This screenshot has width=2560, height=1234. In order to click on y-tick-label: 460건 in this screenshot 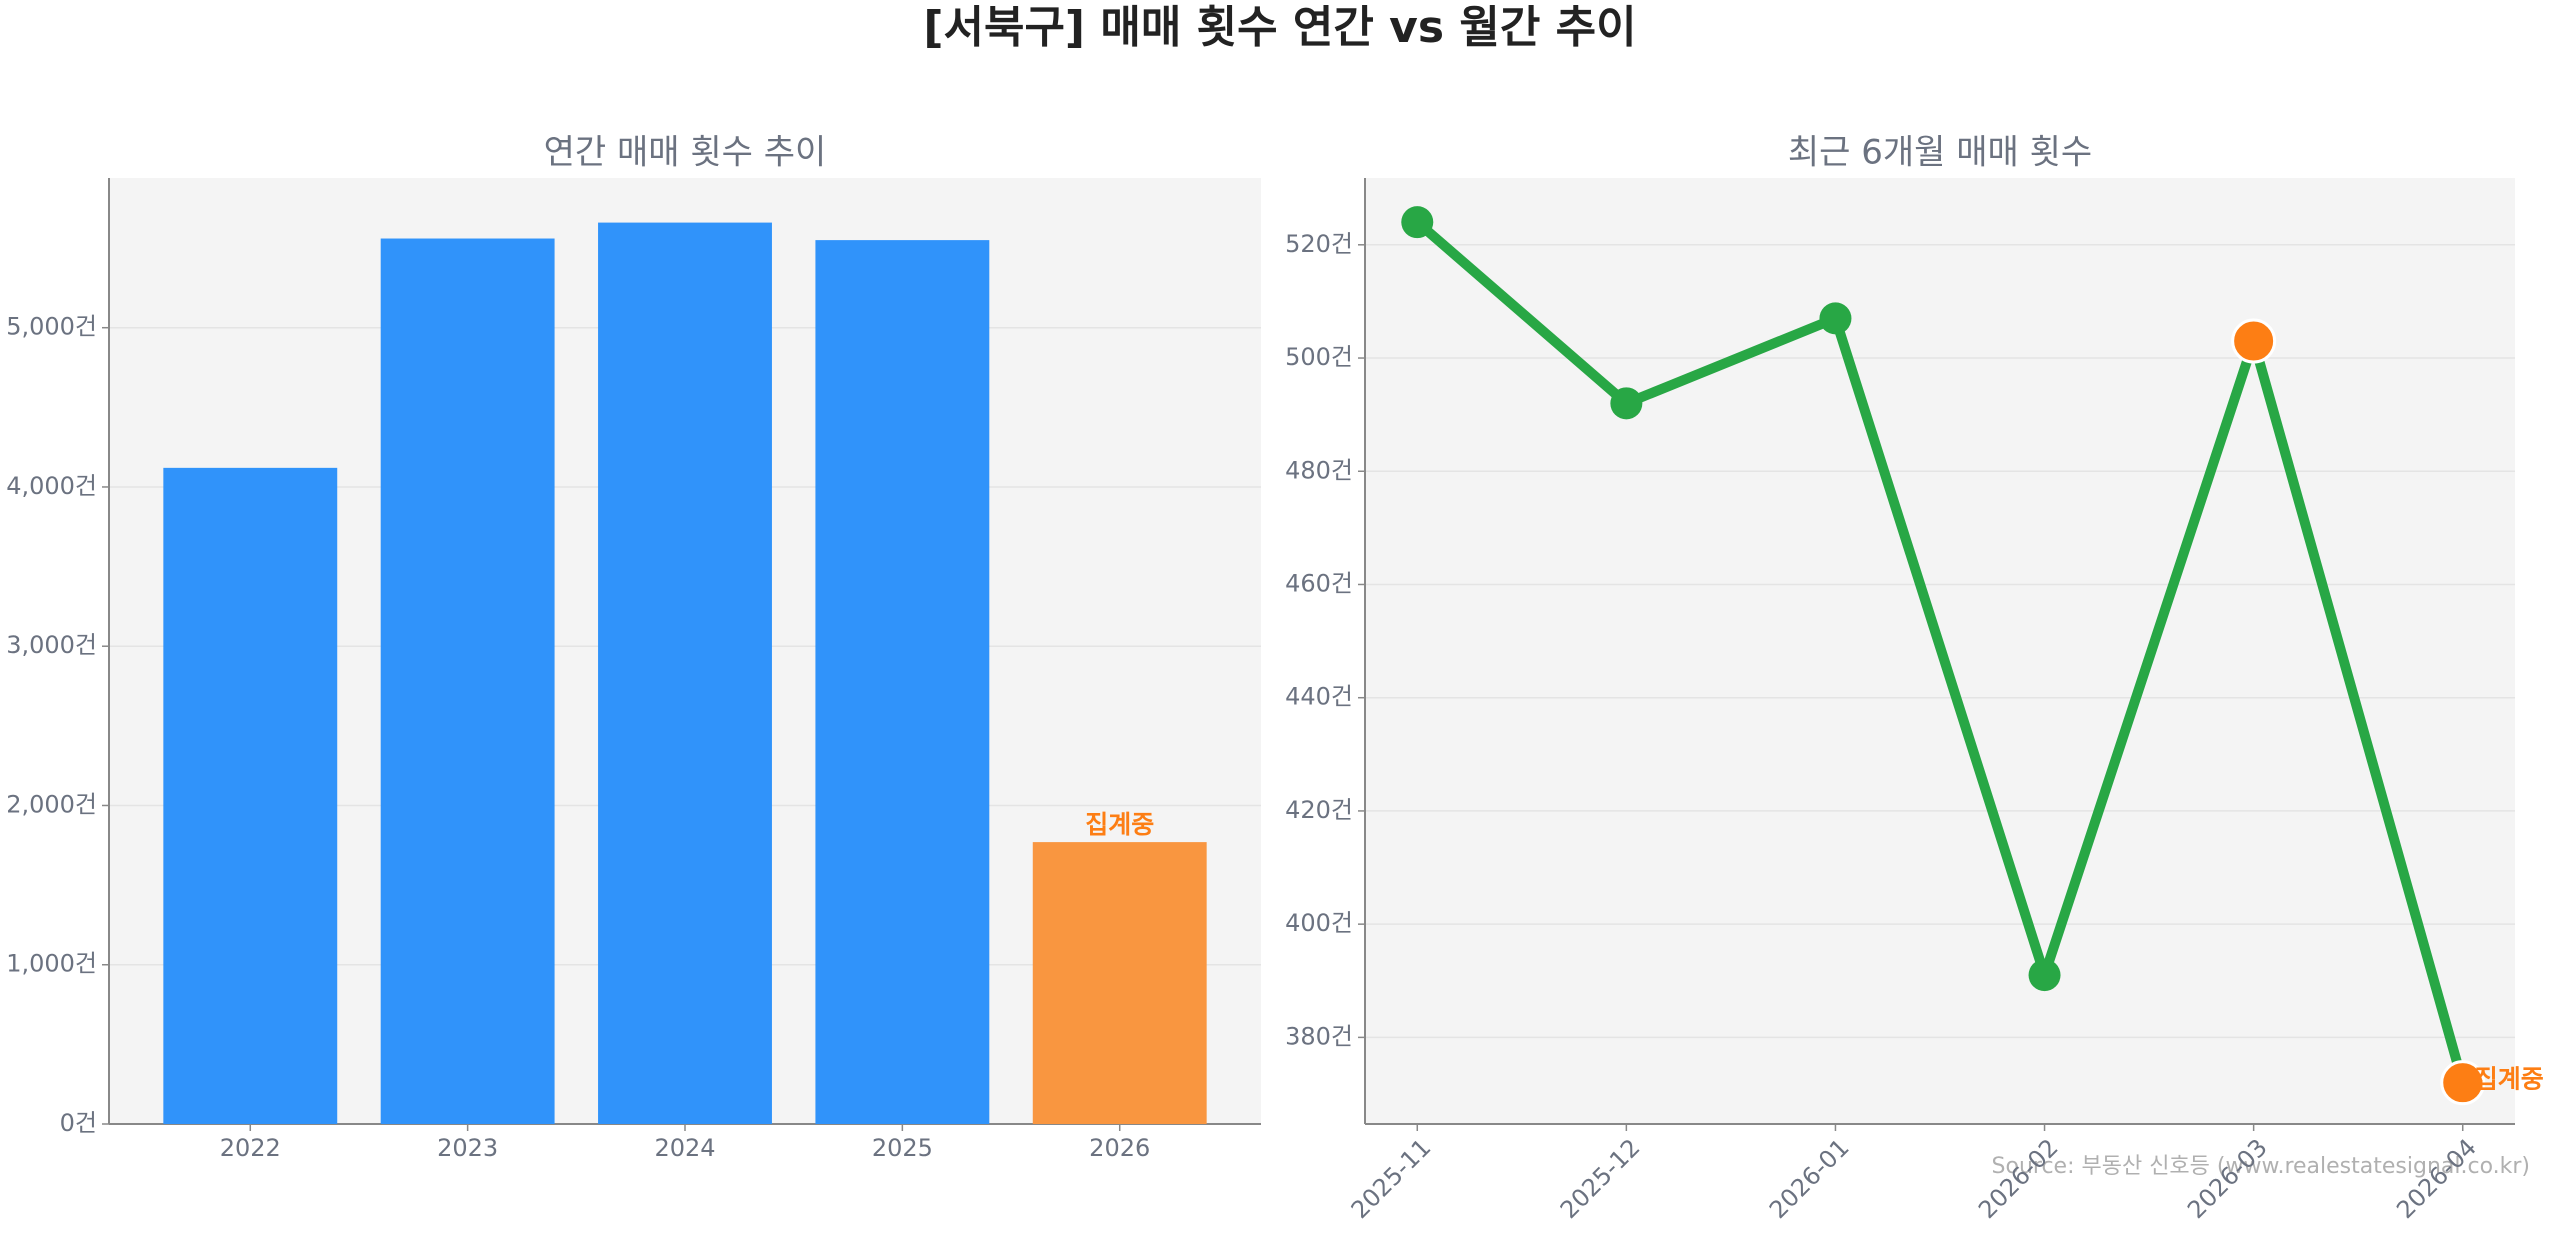, I will do `click(1319, 583)`.